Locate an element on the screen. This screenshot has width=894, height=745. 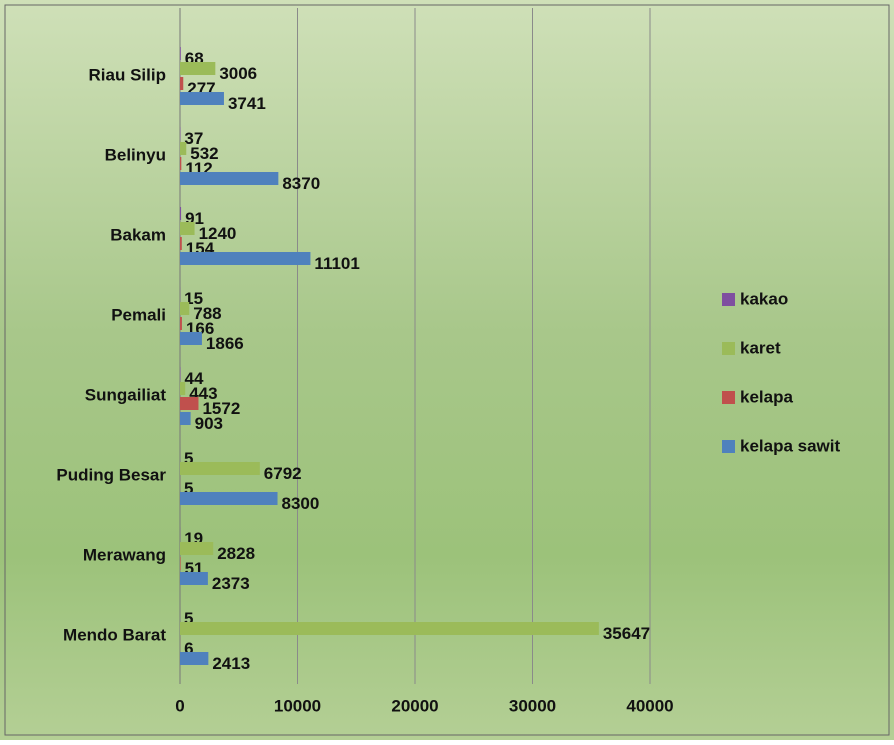
x-tick-label: 40000 is located at coordinates (649, 705).